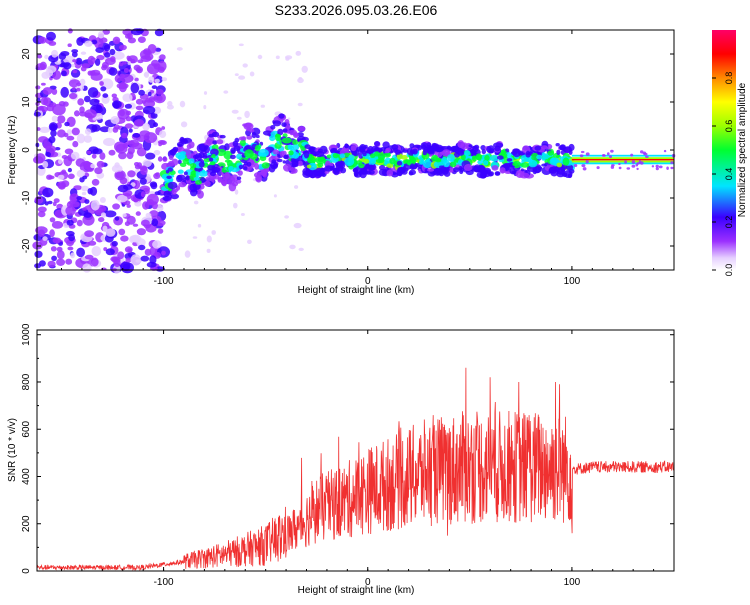 The height and width of the screenshot is (605, 750). Describe the element at coordinates (356, 10) in the screenshot. I see `figure-title: S233.2026.095.03.26.E06` at that location.